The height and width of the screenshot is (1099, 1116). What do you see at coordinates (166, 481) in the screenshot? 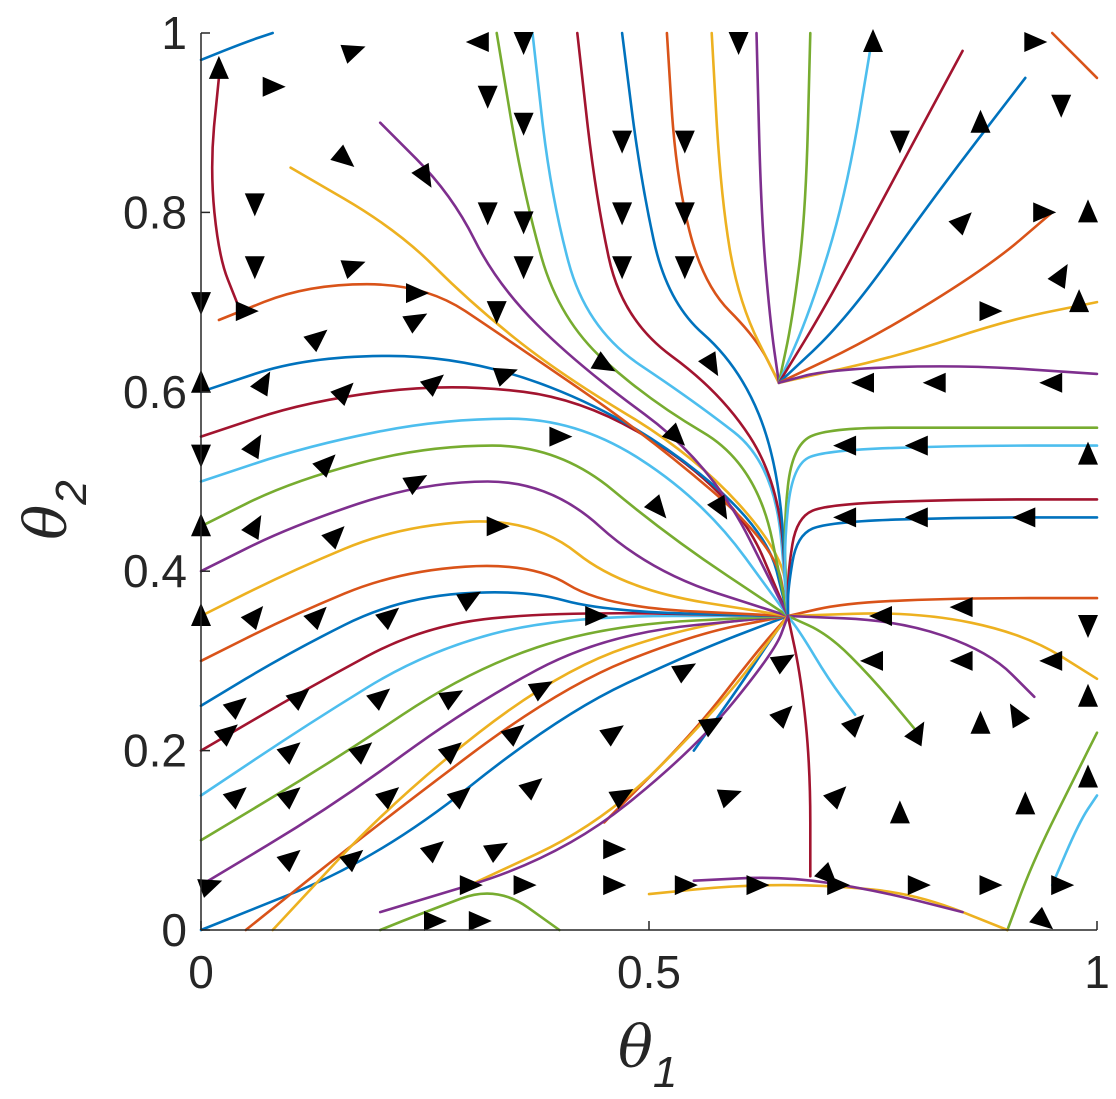
I see `y-ticks: 0 0.2 0.4 0.6 0.8 1` at bounding box center [166, 481].